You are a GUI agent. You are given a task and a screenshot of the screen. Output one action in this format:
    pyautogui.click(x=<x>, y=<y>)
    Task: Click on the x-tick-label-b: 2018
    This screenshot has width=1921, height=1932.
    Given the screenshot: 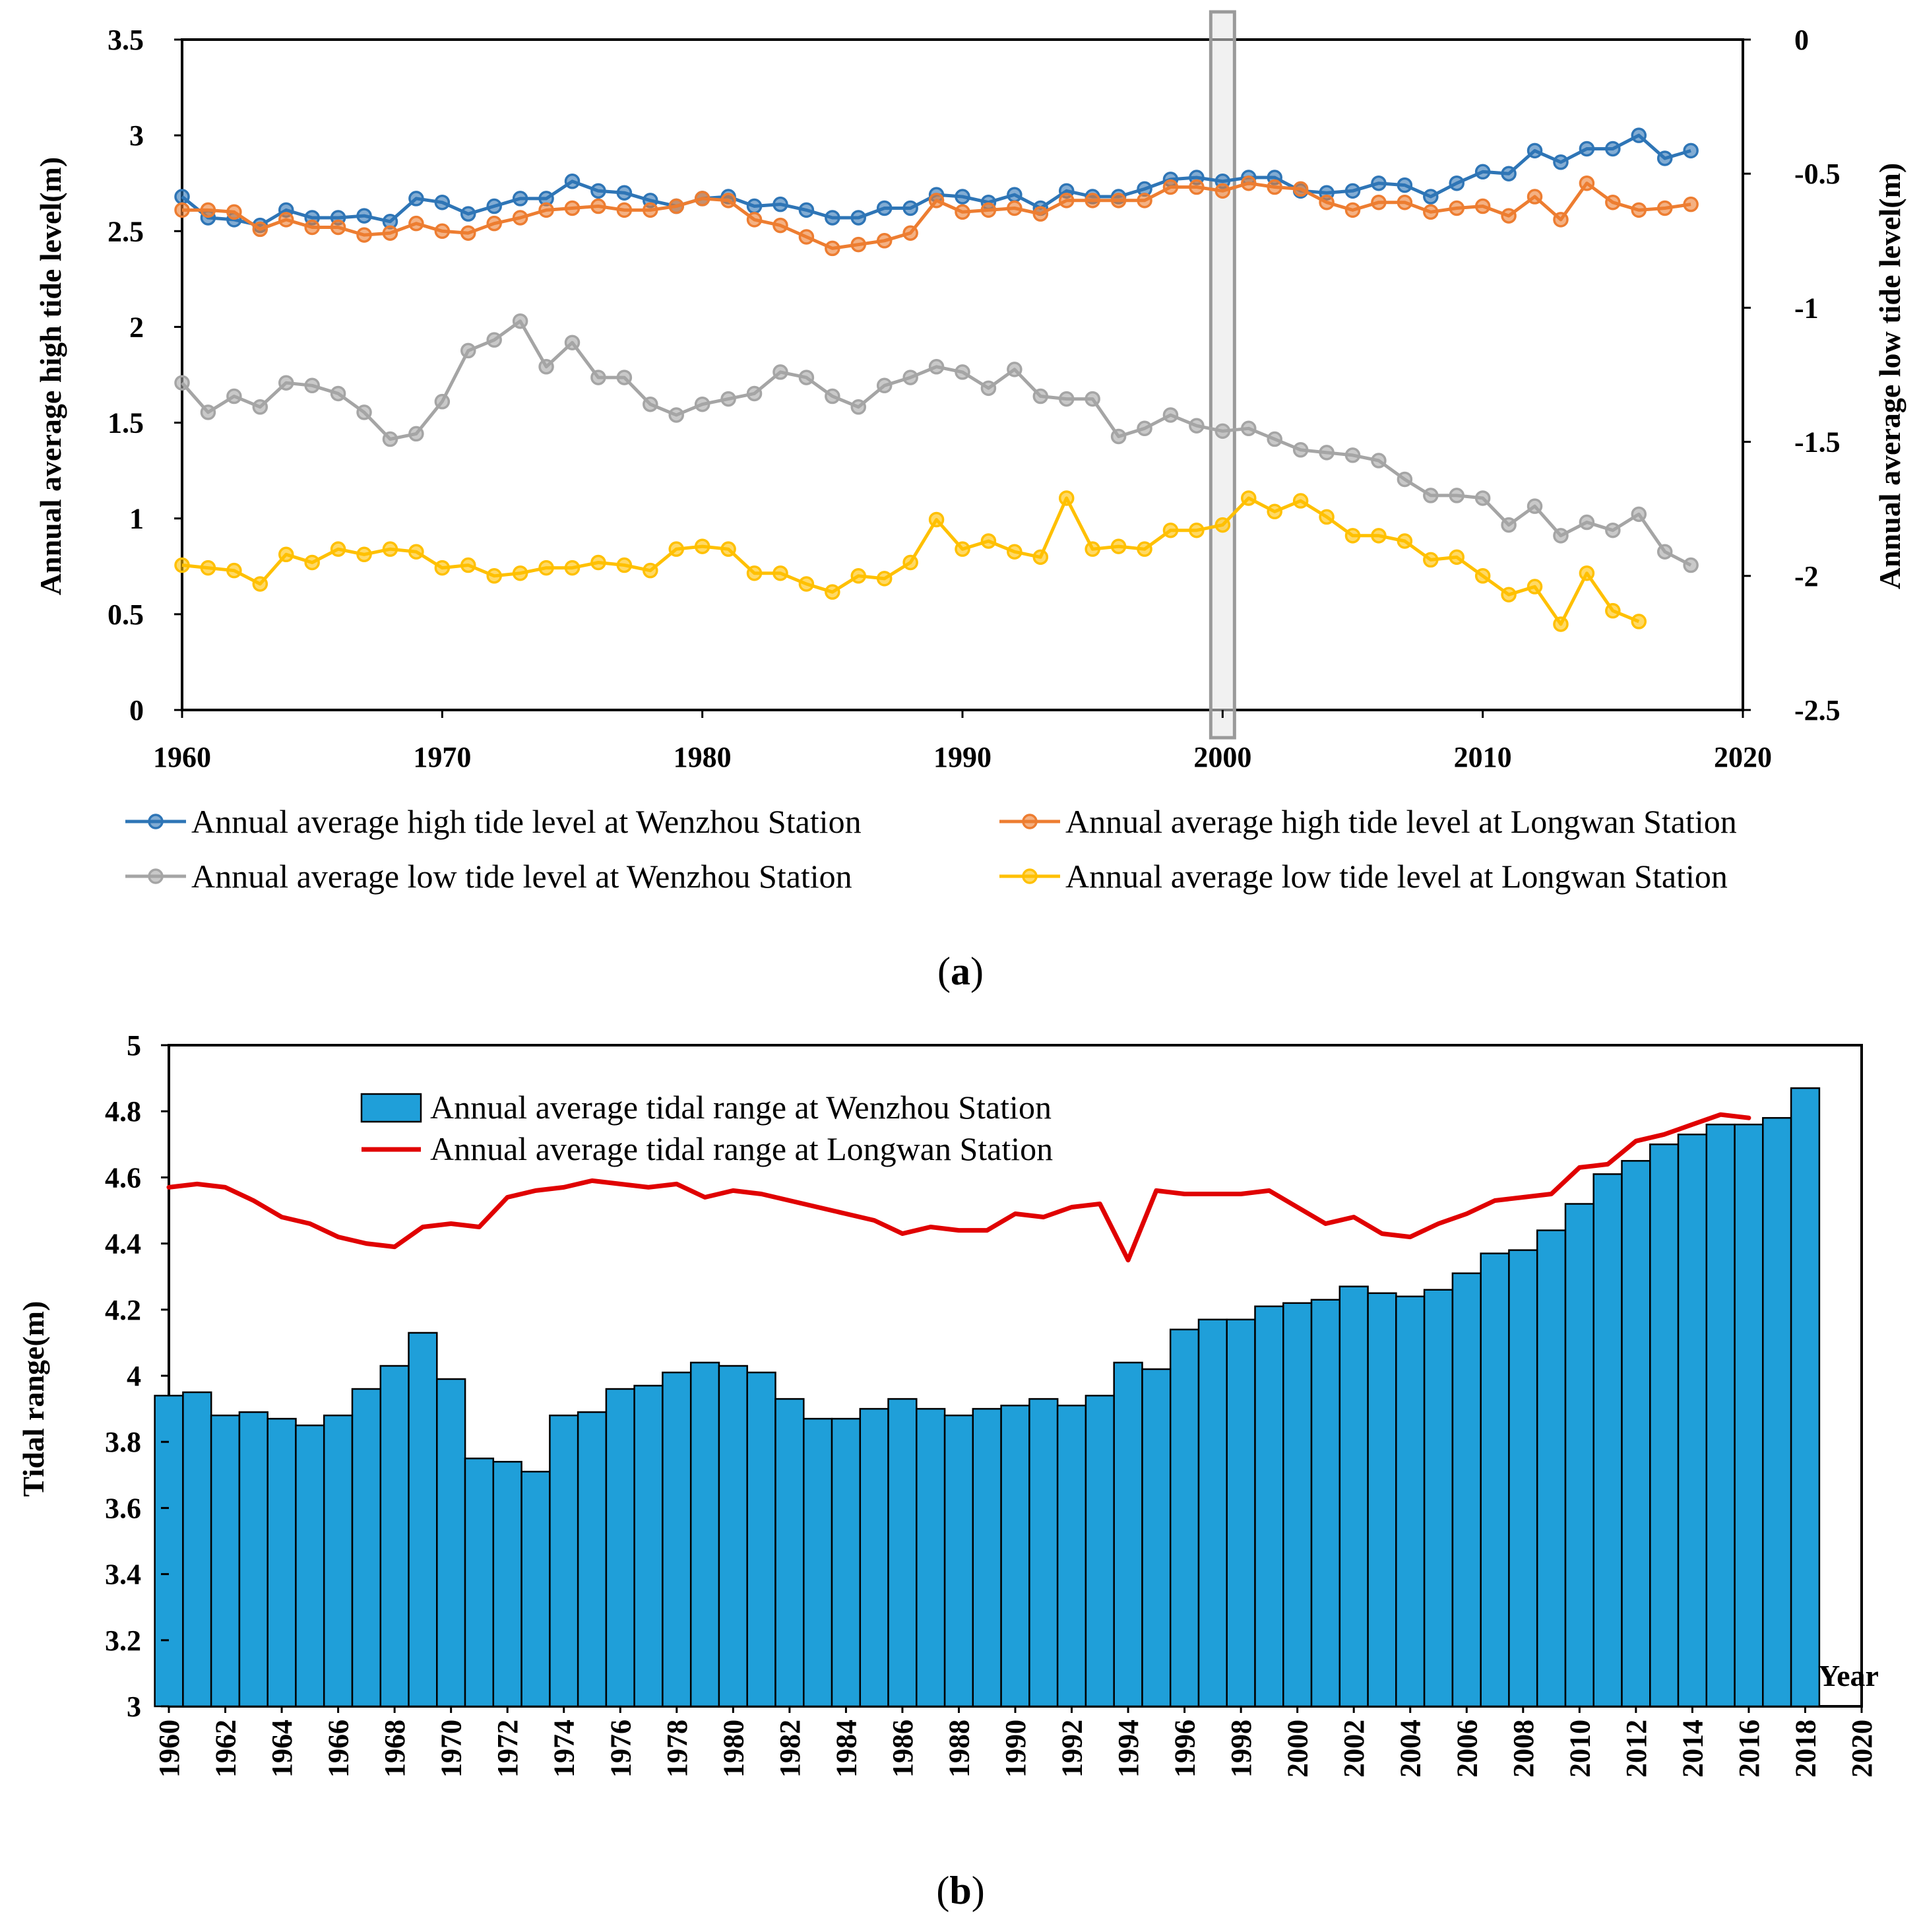 What is the action you would take?
    pyautogui.click(x=1806, y=1749)
    